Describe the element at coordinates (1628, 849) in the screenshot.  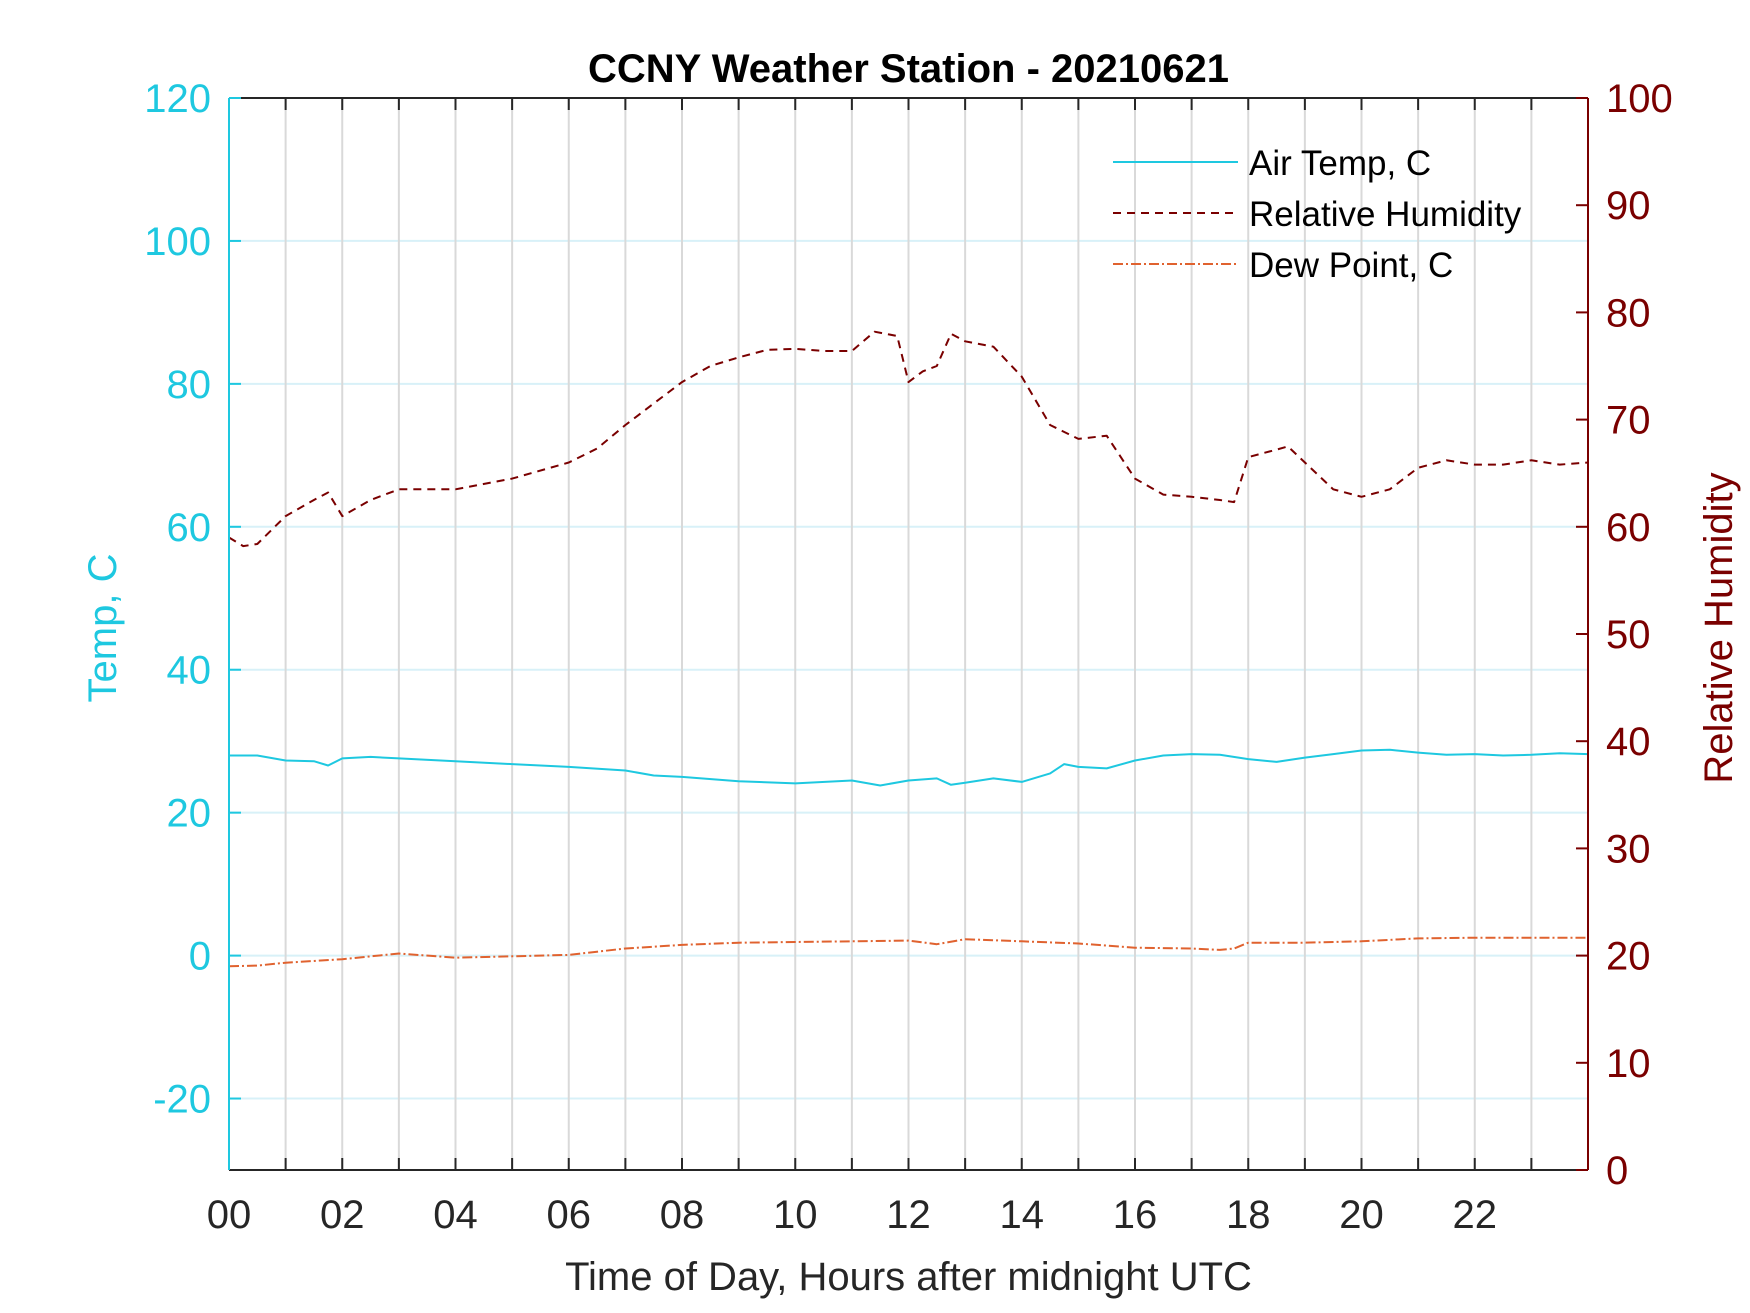
I see `y-right-tick-label: 30` at that location.